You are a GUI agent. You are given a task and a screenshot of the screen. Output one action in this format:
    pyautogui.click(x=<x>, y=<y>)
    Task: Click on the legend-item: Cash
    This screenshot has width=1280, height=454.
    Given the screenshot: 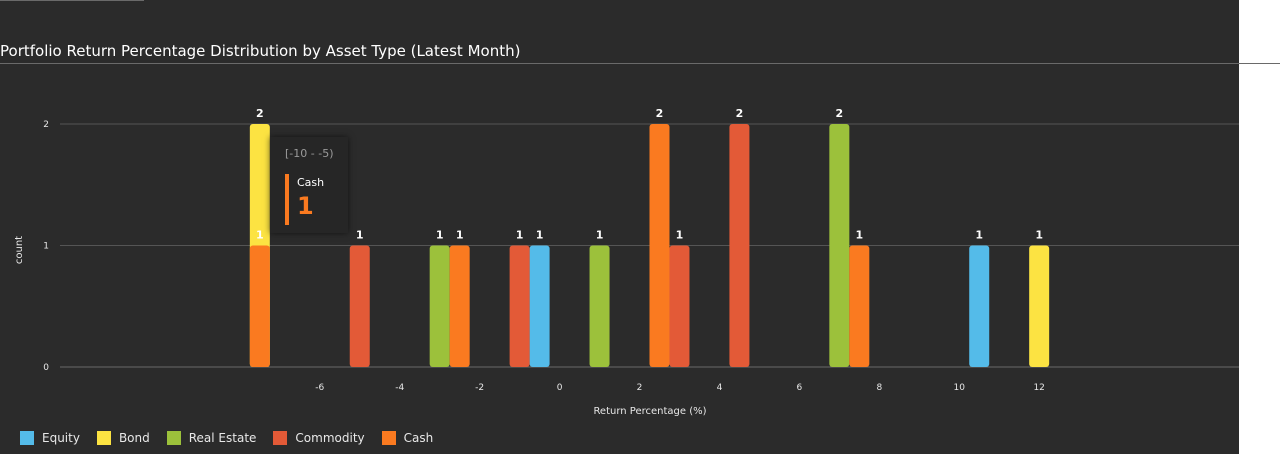 What is the action you would take?
    pyautogui.click(x=407, y=438)
    